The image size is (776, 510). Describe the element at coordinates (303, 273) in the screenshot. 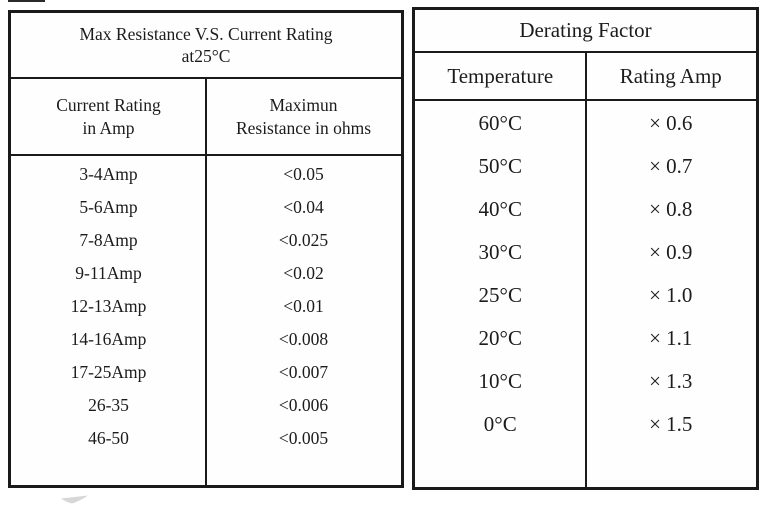

I see `resistance-cell: <0.02` at that location.